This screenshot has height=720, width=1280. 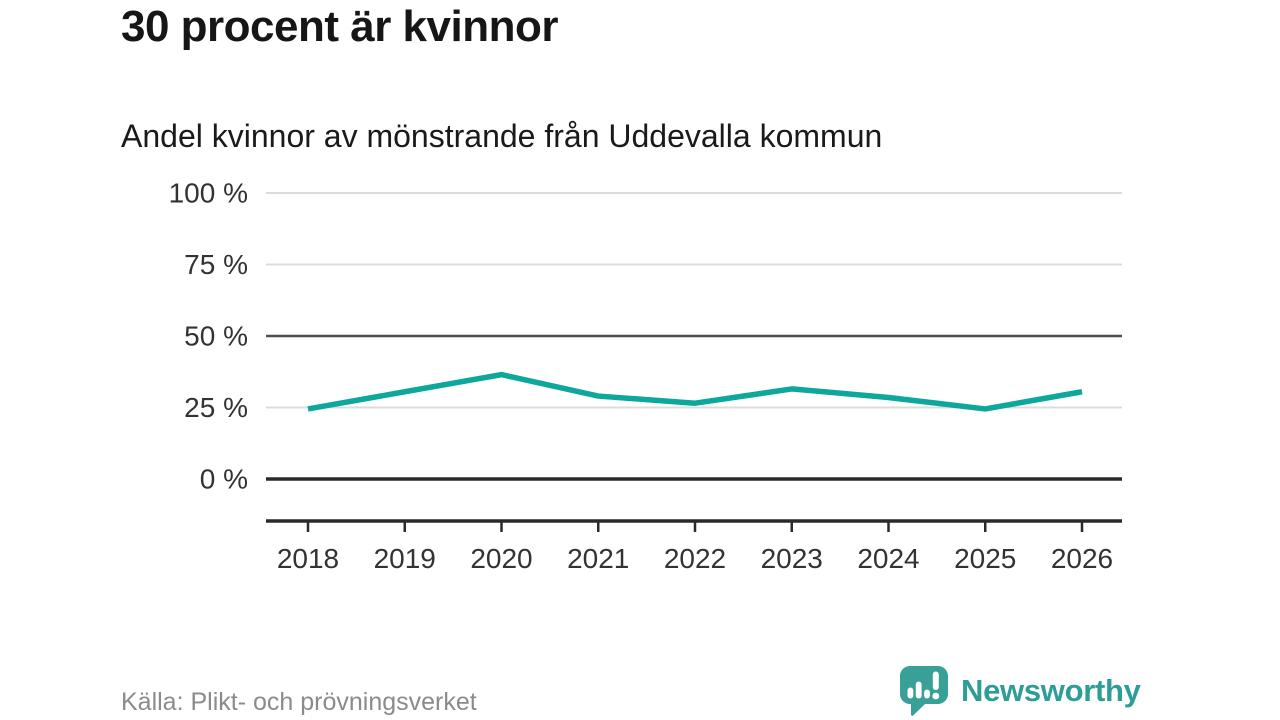 I want to click on x-tick-label: 2019, so click(x=405, y=558).